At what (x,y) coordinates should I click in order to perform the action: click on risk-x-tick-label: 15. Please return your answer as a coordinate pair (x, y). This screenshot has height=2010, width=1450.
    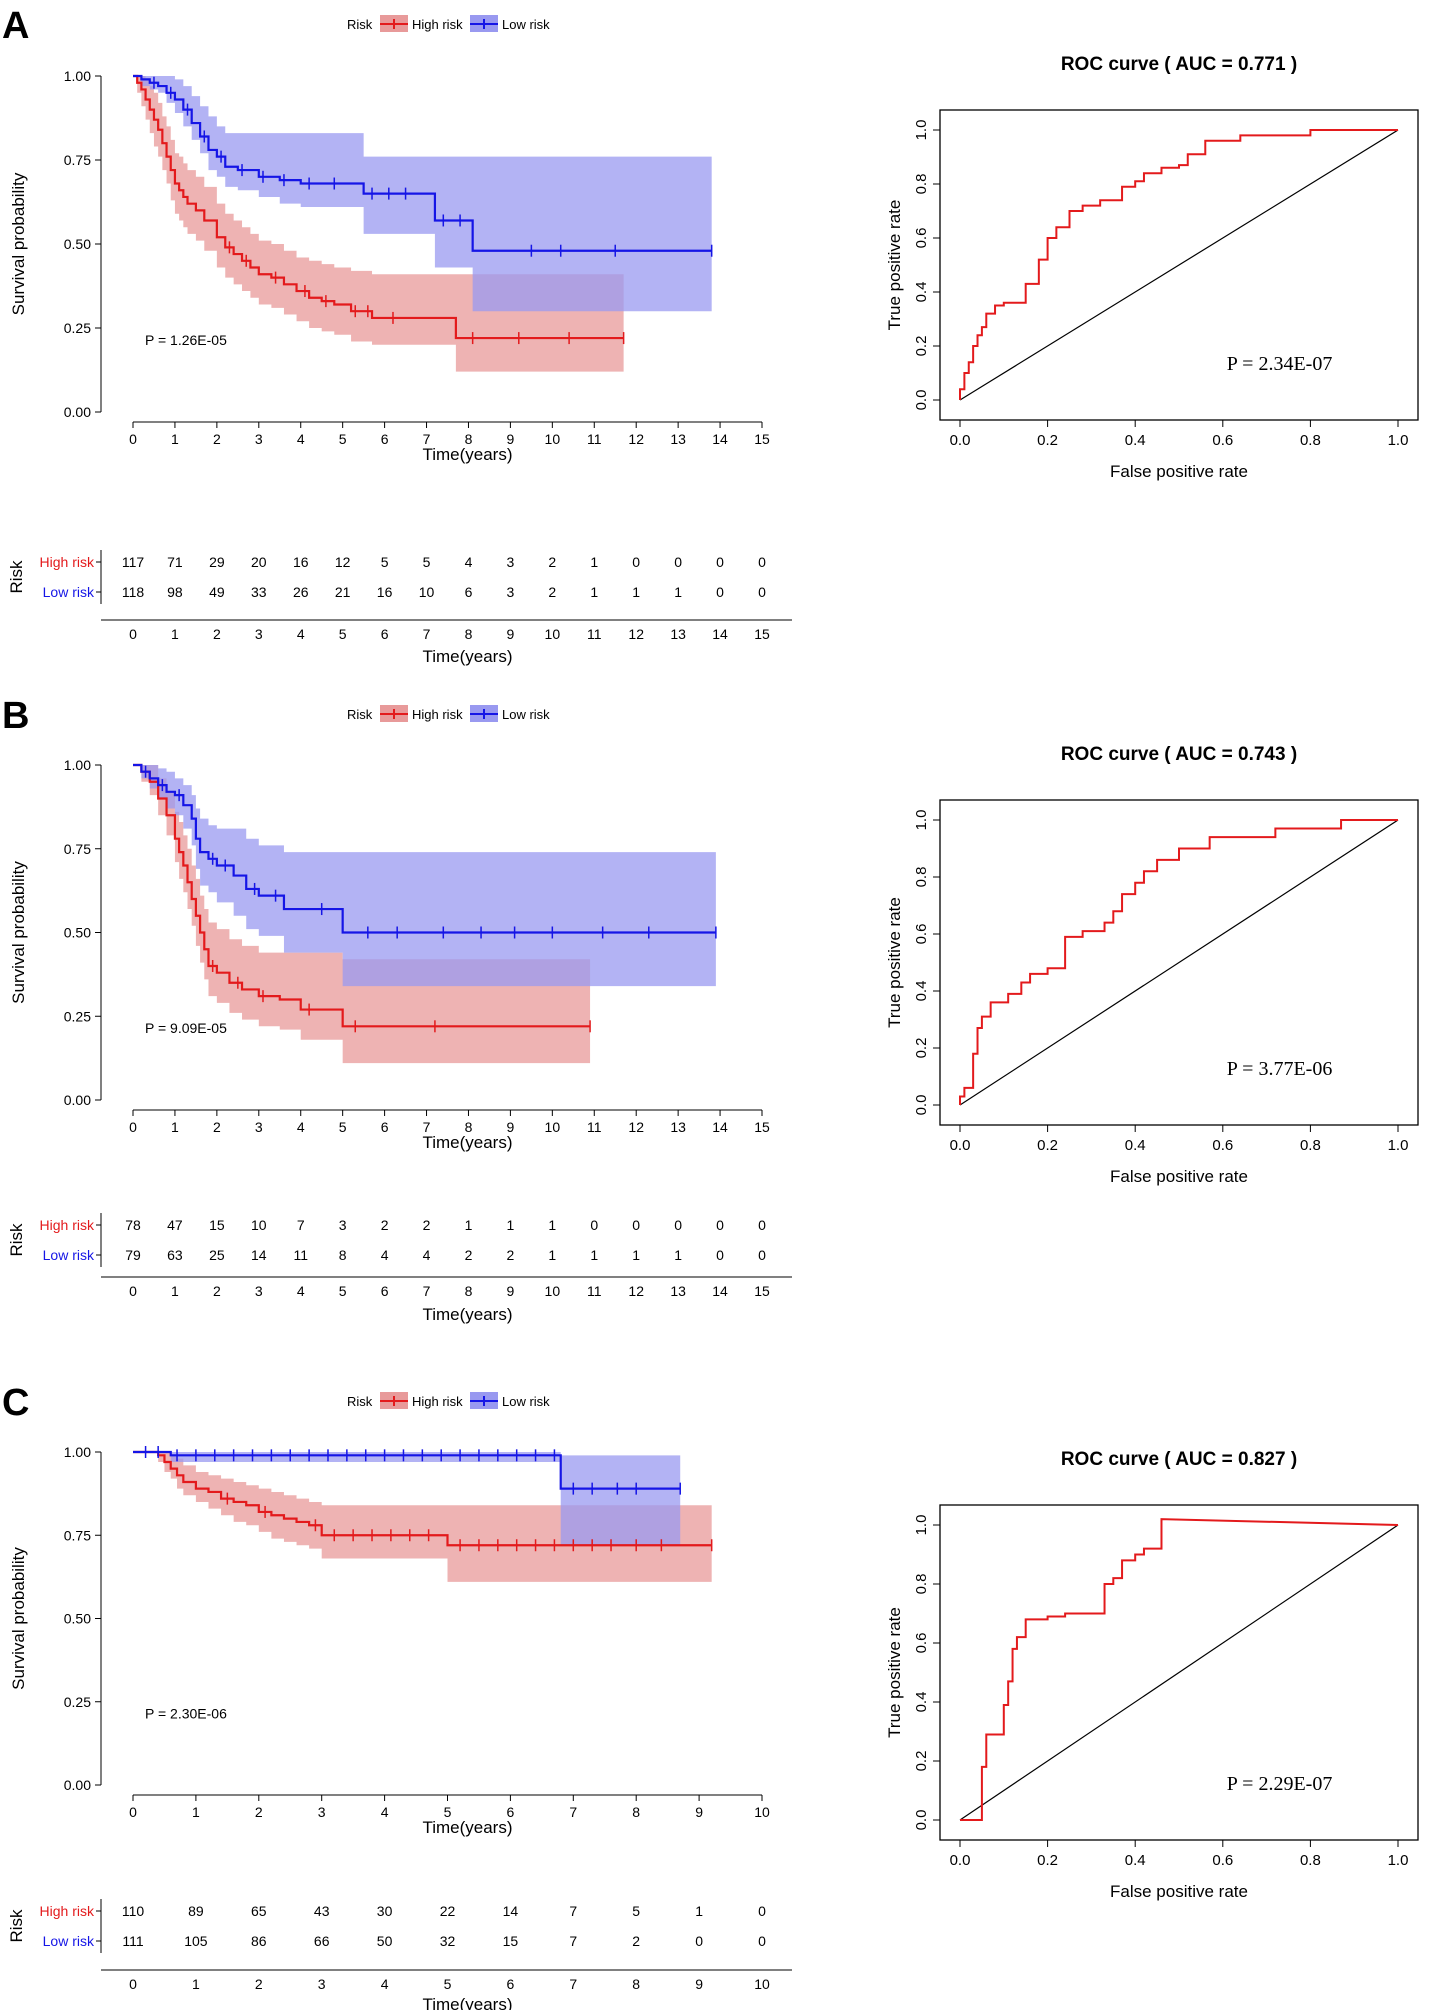
    Looking at the image, I should click on (762, 634).